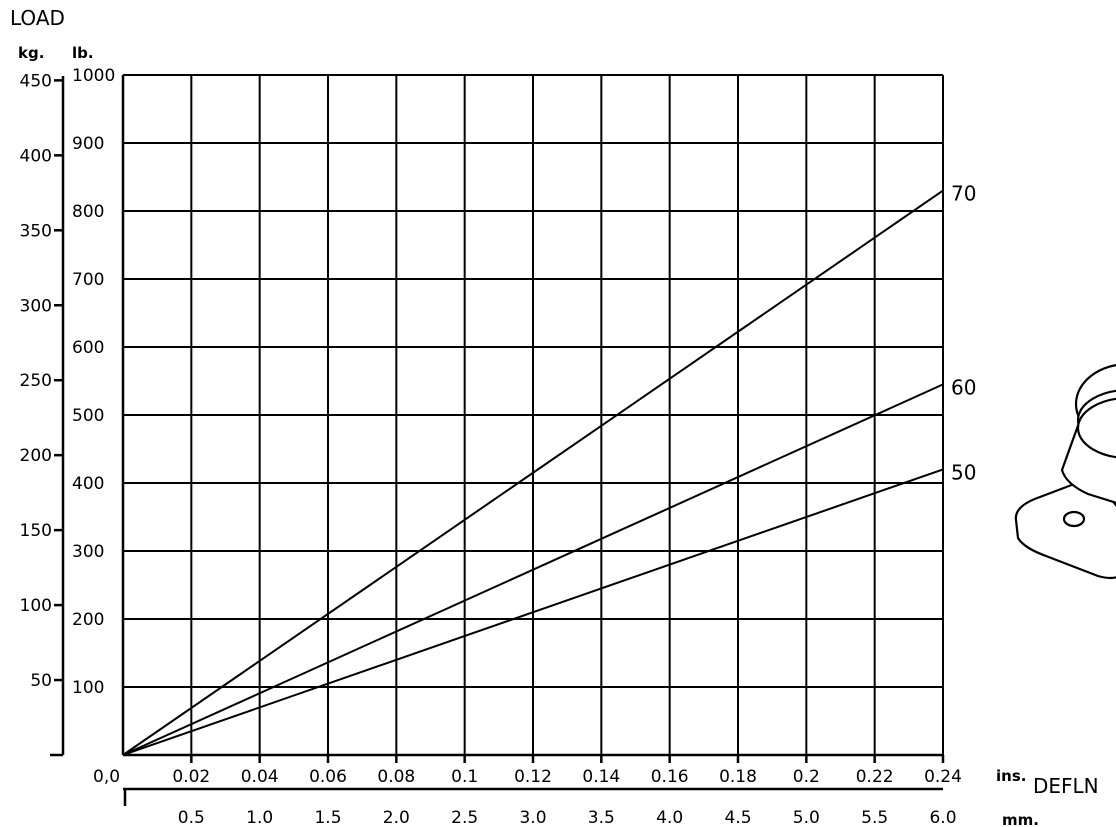  What do you see at coordinates (88, 144) in the screenshot?
I see `y-tick-label-lb: 900` at bounding box center [88, 144].